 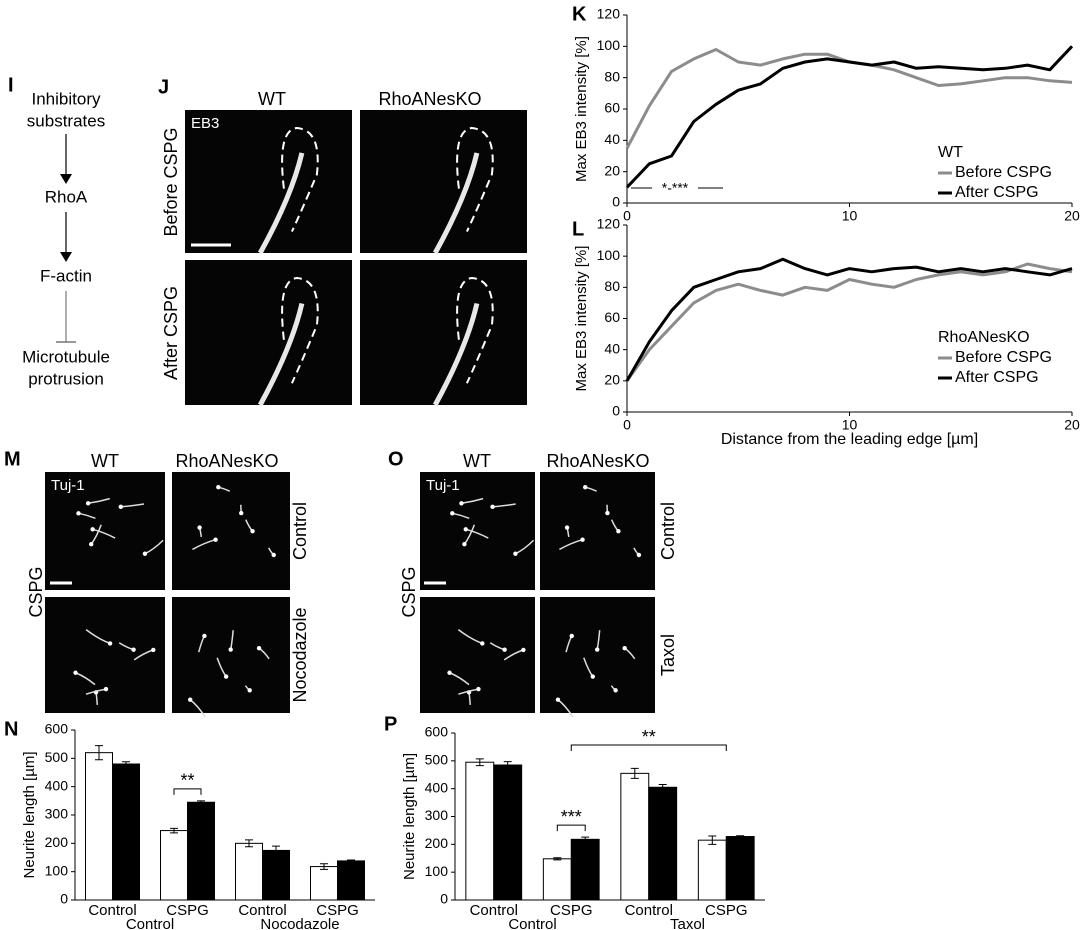 I want to click on y-tick-label: 400, so click(x=57, y=785).